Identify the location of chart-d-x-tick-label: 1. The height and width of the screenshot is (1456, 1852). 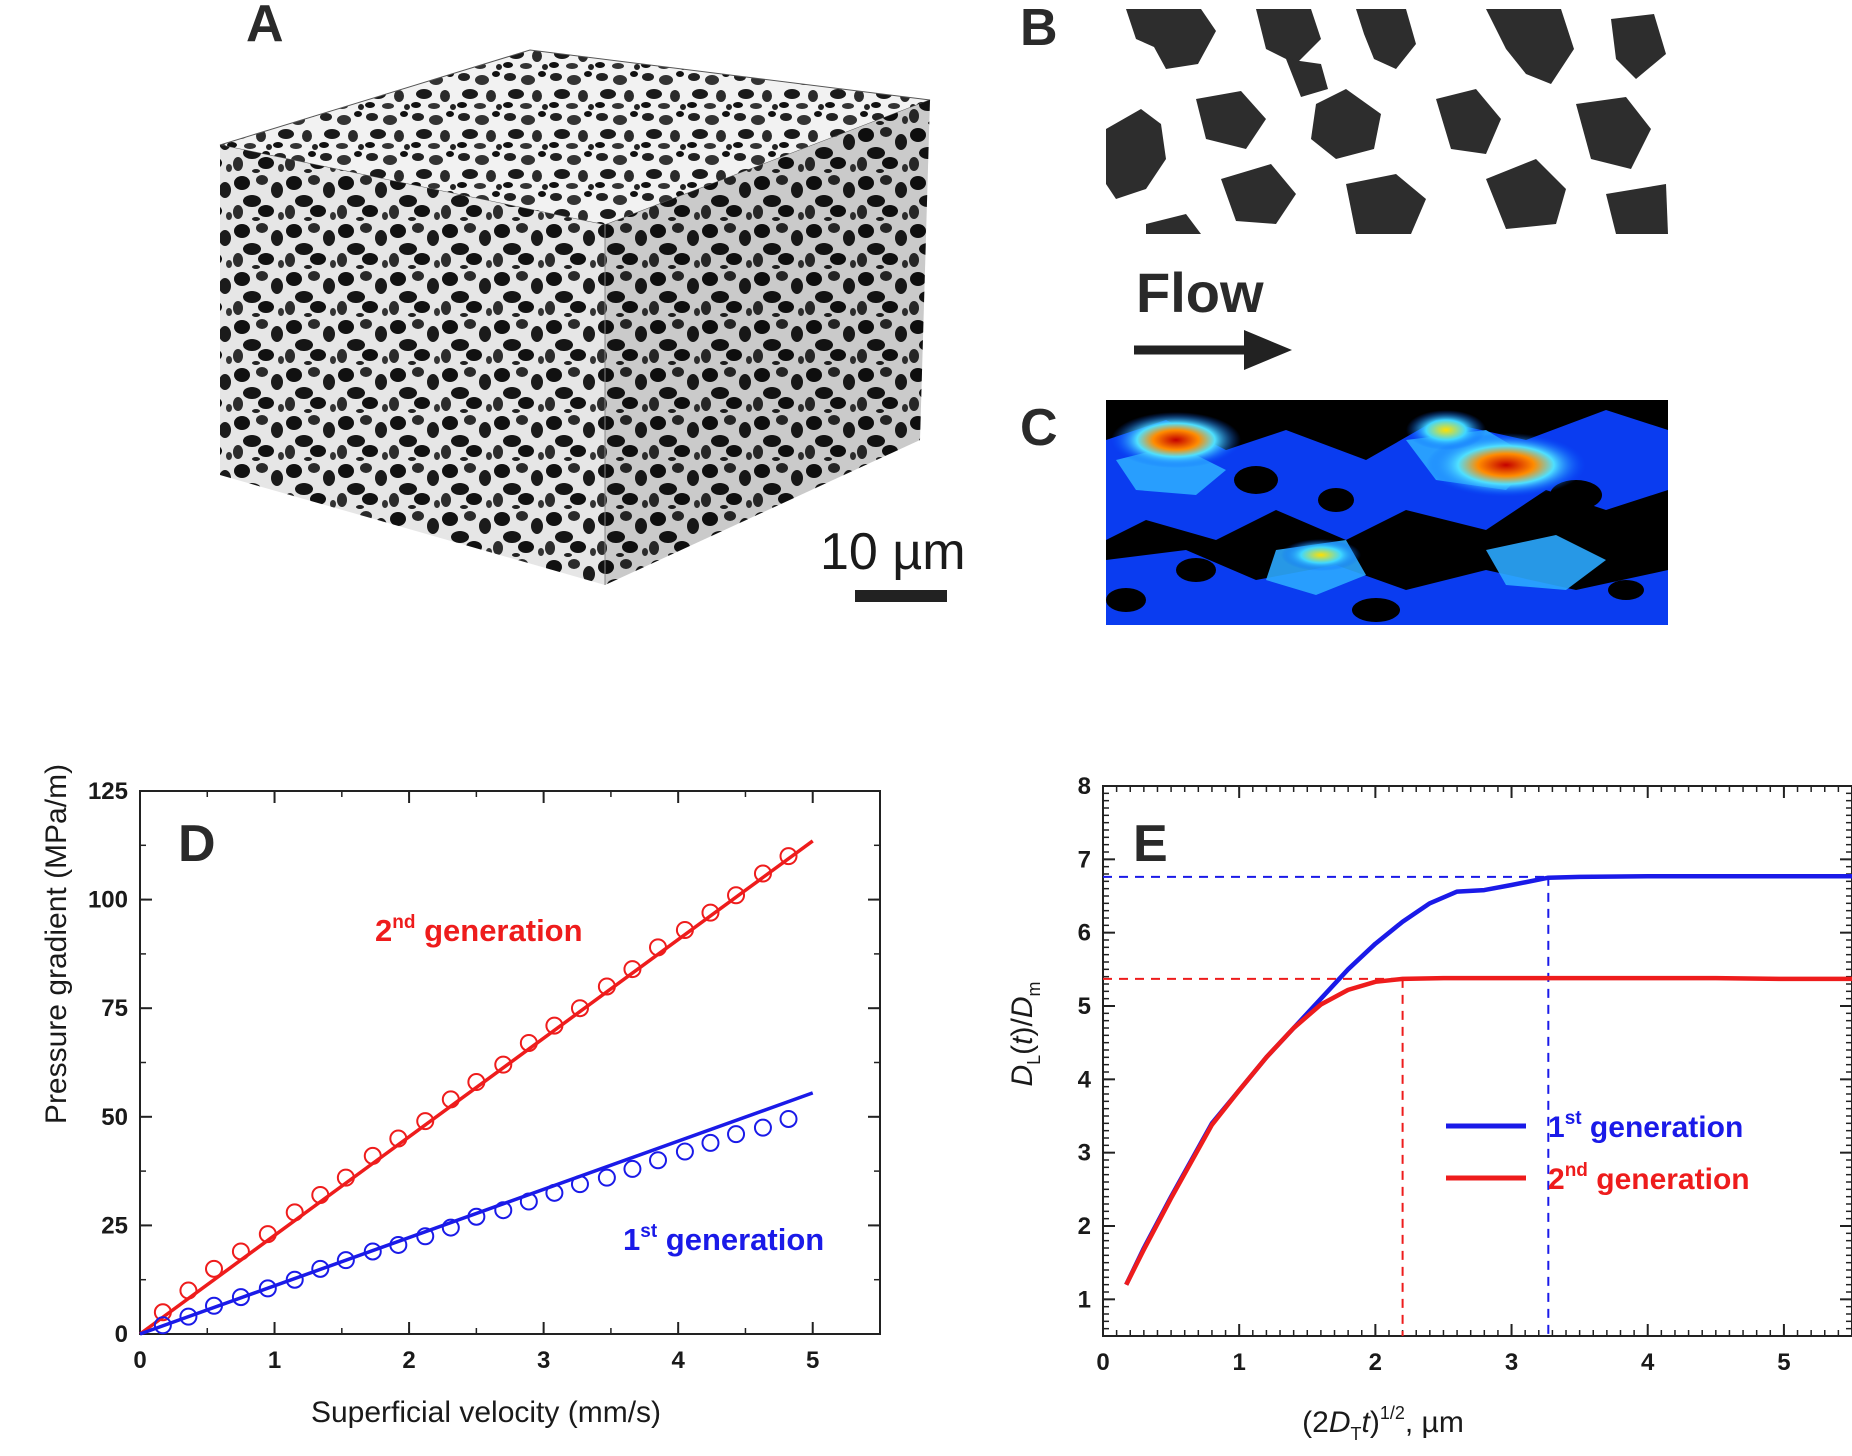
(274, 1360).